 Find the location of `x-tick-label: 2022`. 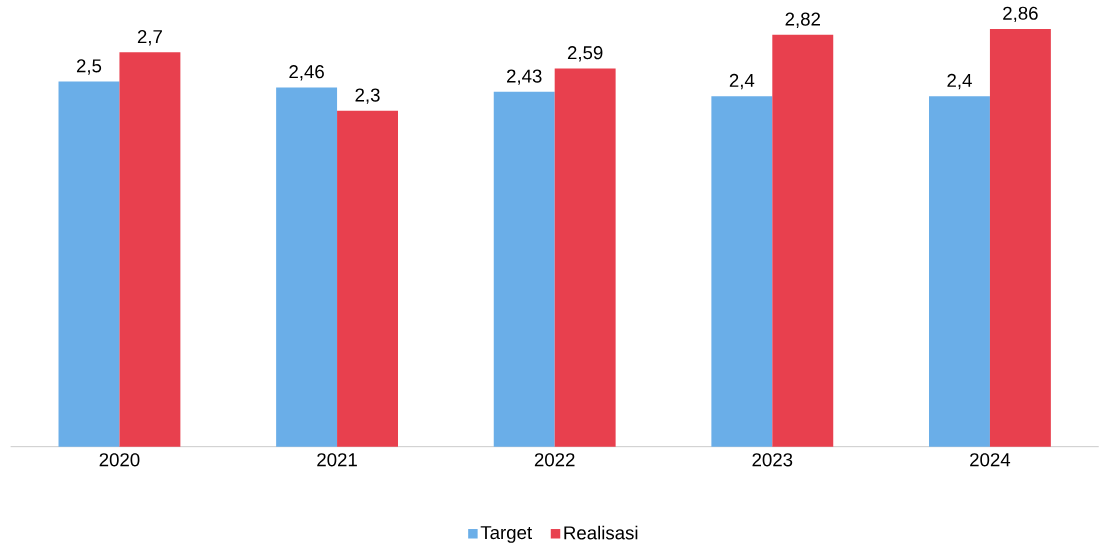

x-tick-label: 2022 is located at coordinates (554, 459).